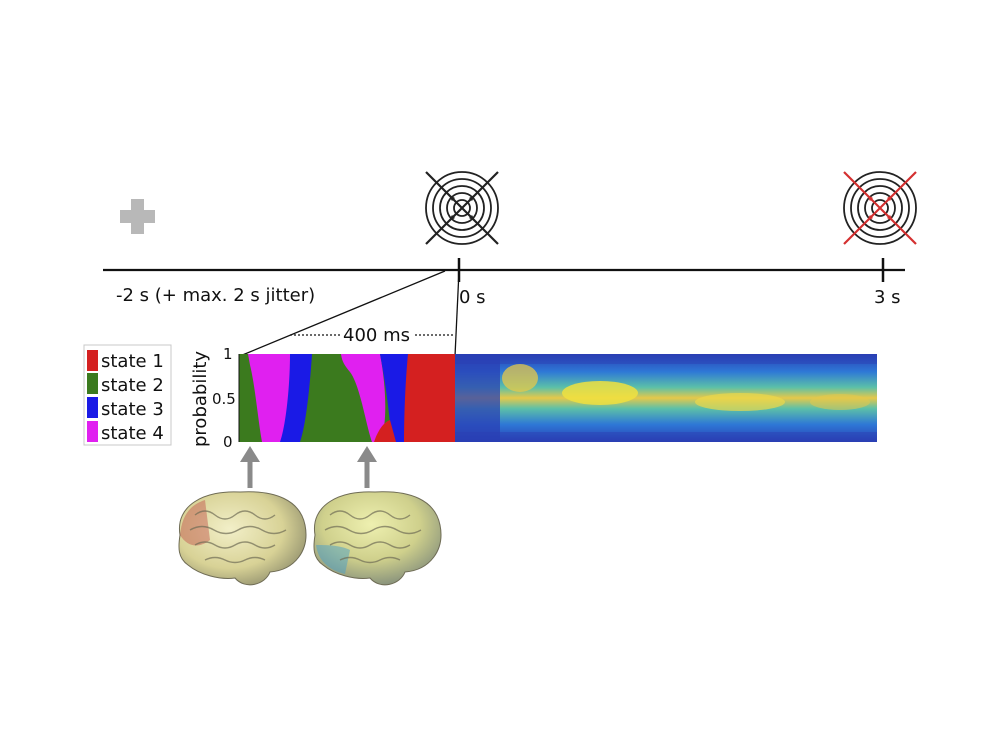 The image size is (1000, 750). I want to click on timeline: -2 s (+ max. 2 s jitter) 0 s 3 s, so click(504, 283).